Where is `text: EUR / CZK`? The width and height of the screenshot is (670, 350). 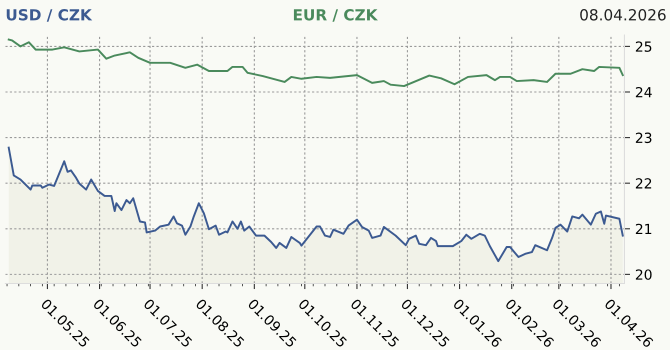
text: EUR / CZK is located at coordinates (336, 15).